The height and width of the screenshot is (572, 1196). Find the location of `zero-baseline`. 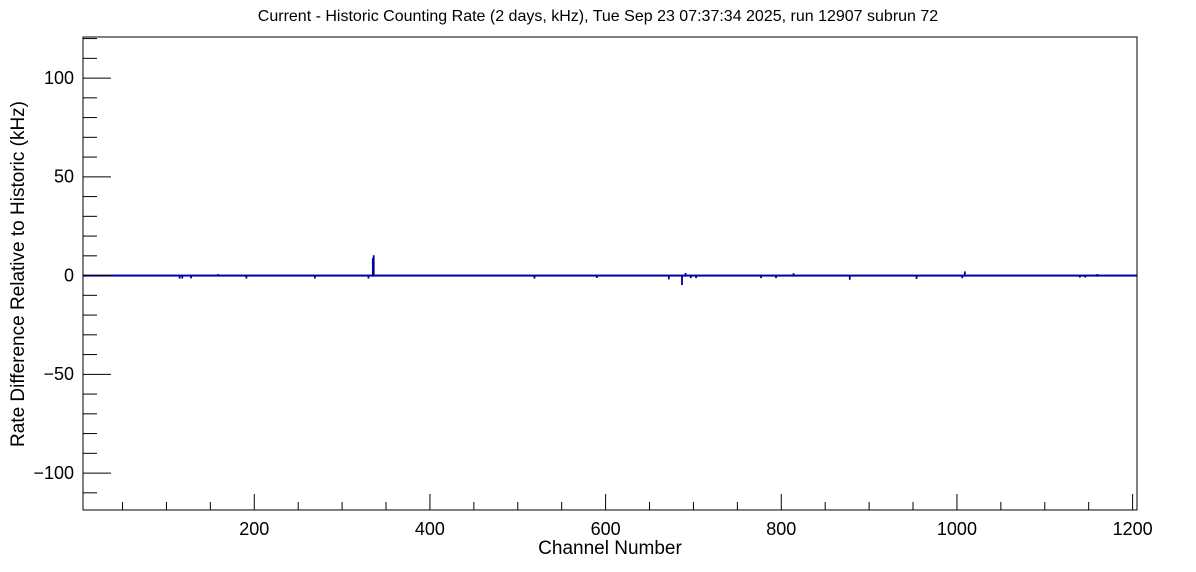

zero-baseline is located at coordinates (610, 275).